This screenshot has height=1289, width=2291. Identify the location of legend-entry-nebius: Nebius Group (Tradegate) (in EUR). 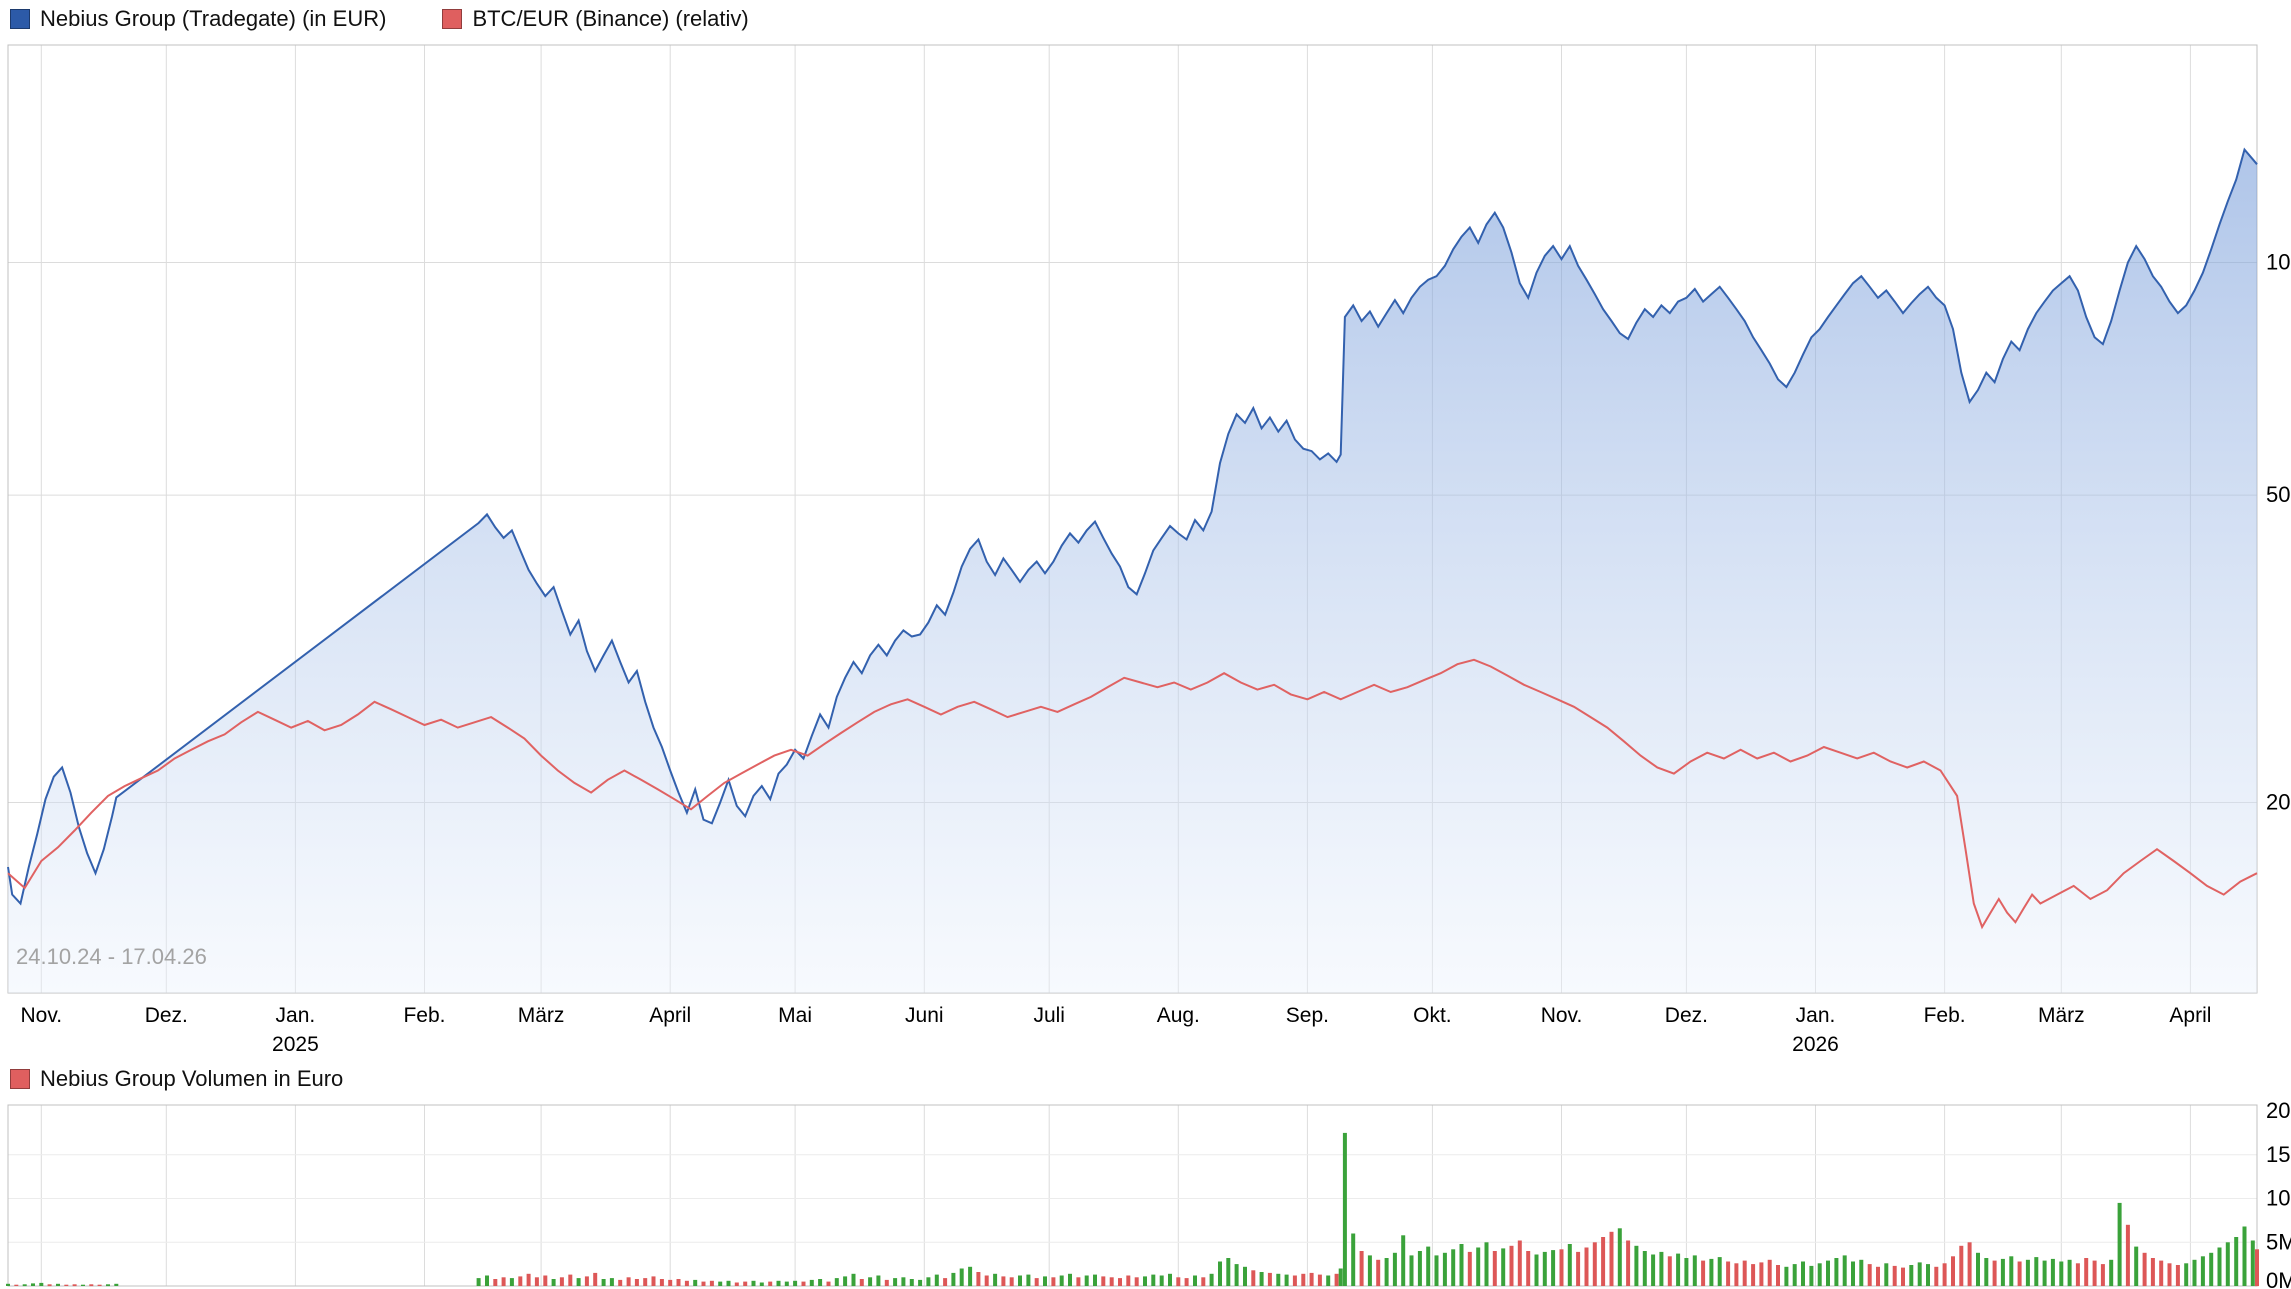
(198, 19).